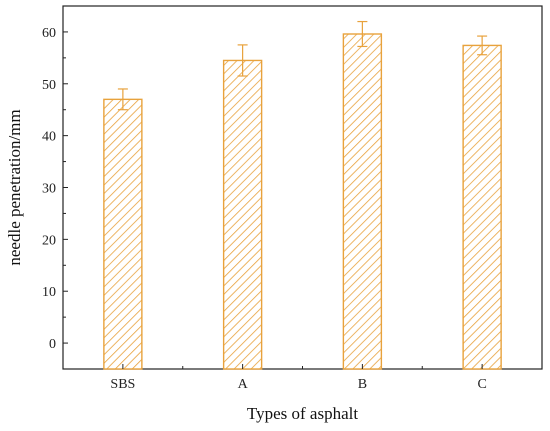 This screenshot has height=431, width=550. Describe the element at coordinates (49, 85) in the screenshot. I see `y-tick-label: 50` at that location.